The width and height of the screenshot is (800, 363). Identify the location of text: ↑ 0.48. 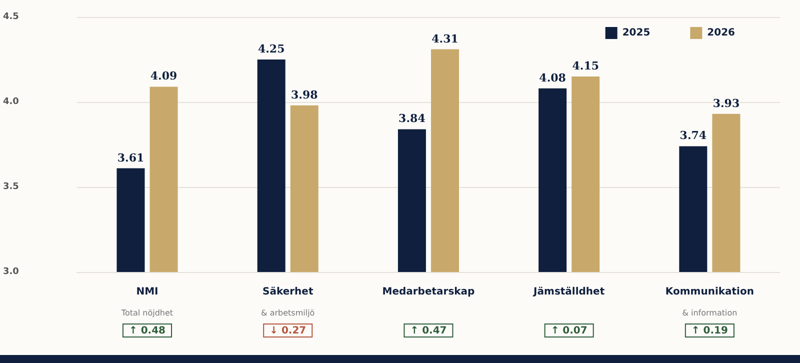
(147, 331).